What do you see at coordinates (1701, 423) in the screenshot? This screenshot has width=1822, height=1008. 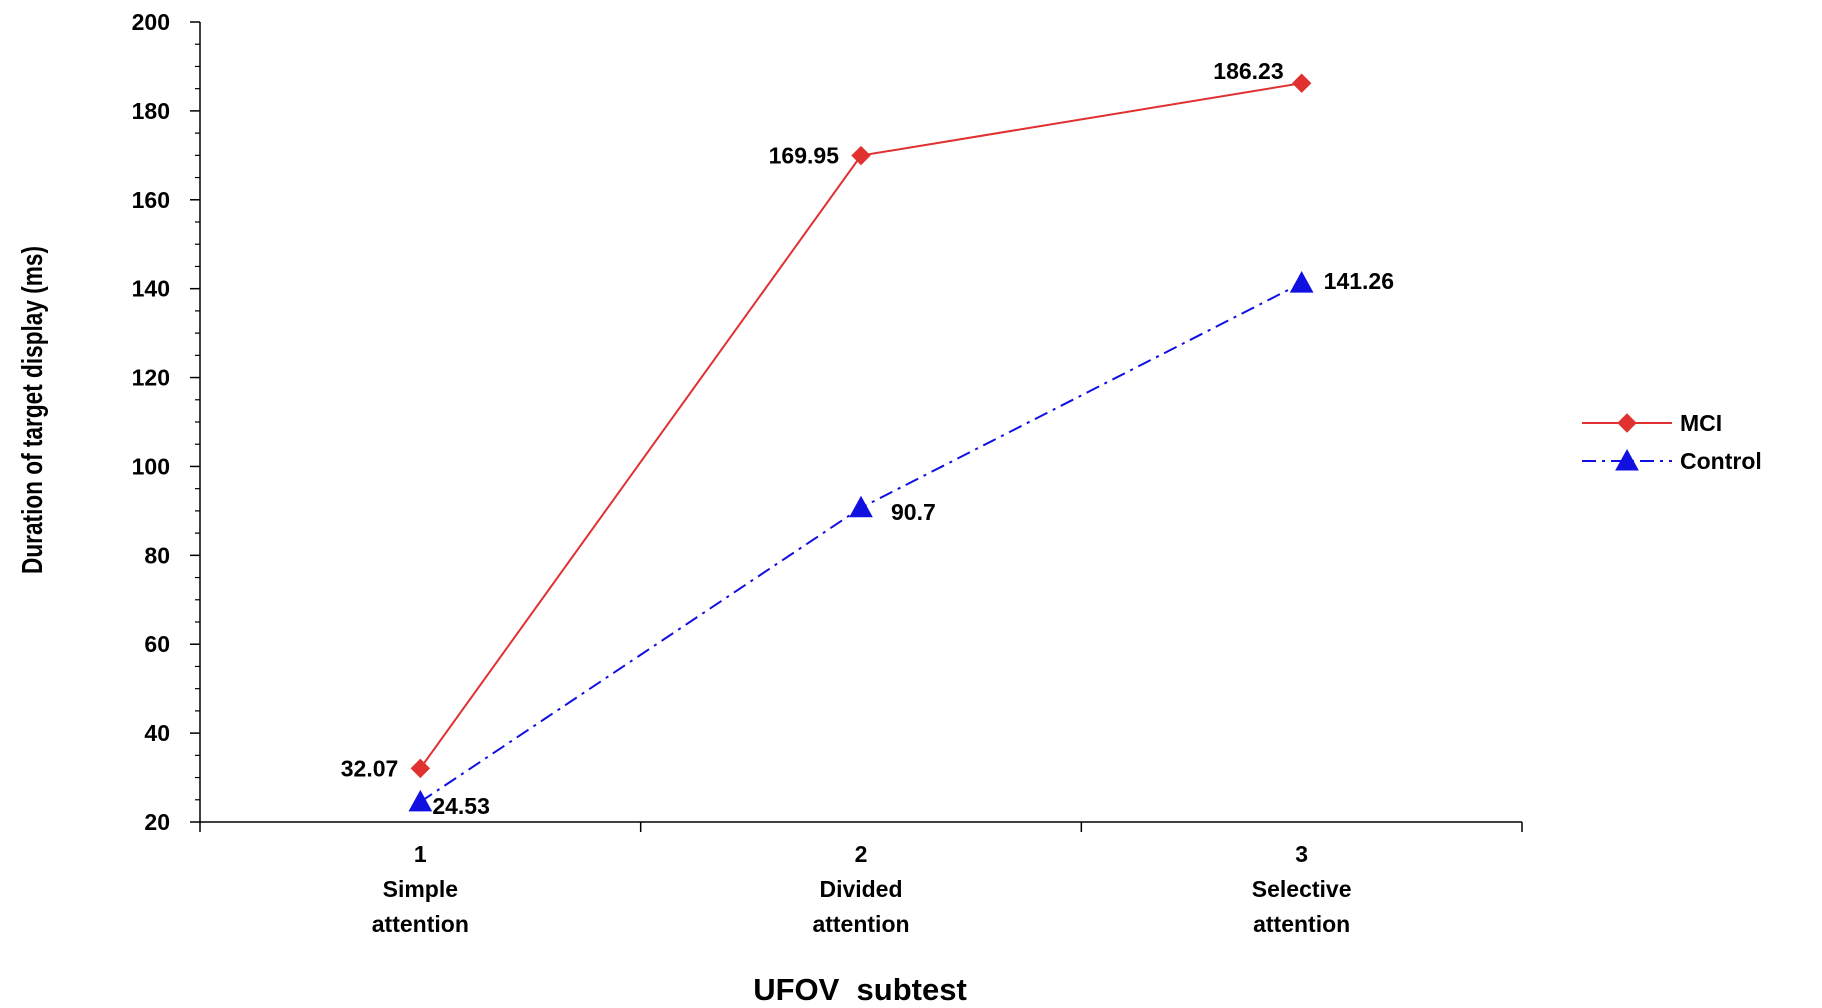 I see `legend-label-mci: MCI` at bounding box center [1701, 423].